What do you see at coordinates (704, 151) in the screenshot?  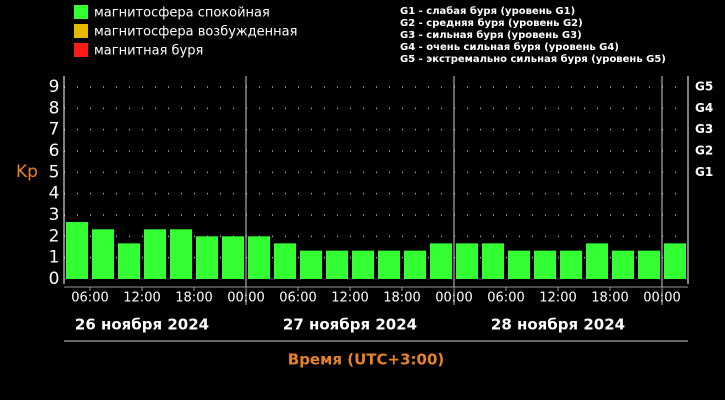 I see `y2-tick-label: G2` at bounding box center [704, 151].